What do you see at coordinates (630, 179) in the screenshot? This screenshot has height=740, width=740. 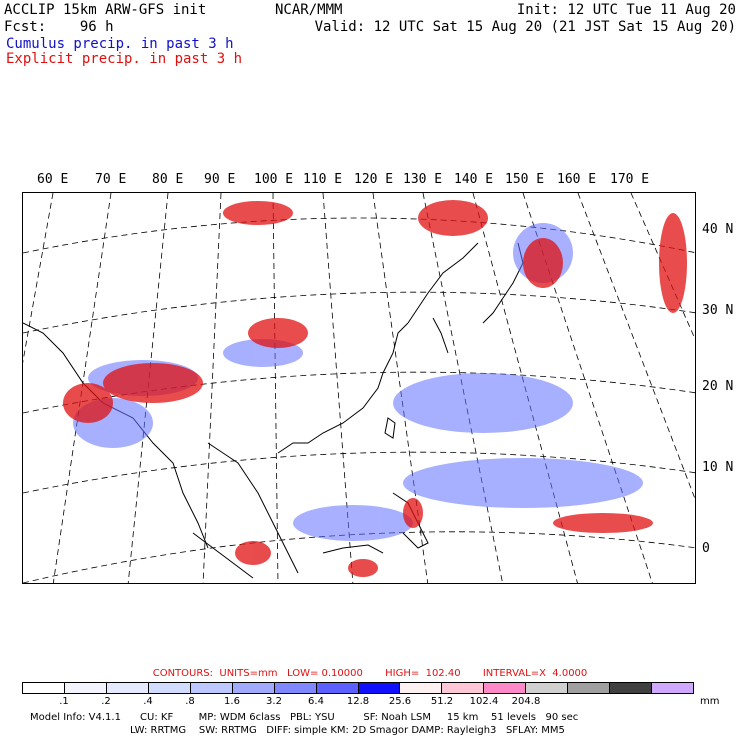 I see `lon-label-170e: 170 E` at bounding box center [630, 179].